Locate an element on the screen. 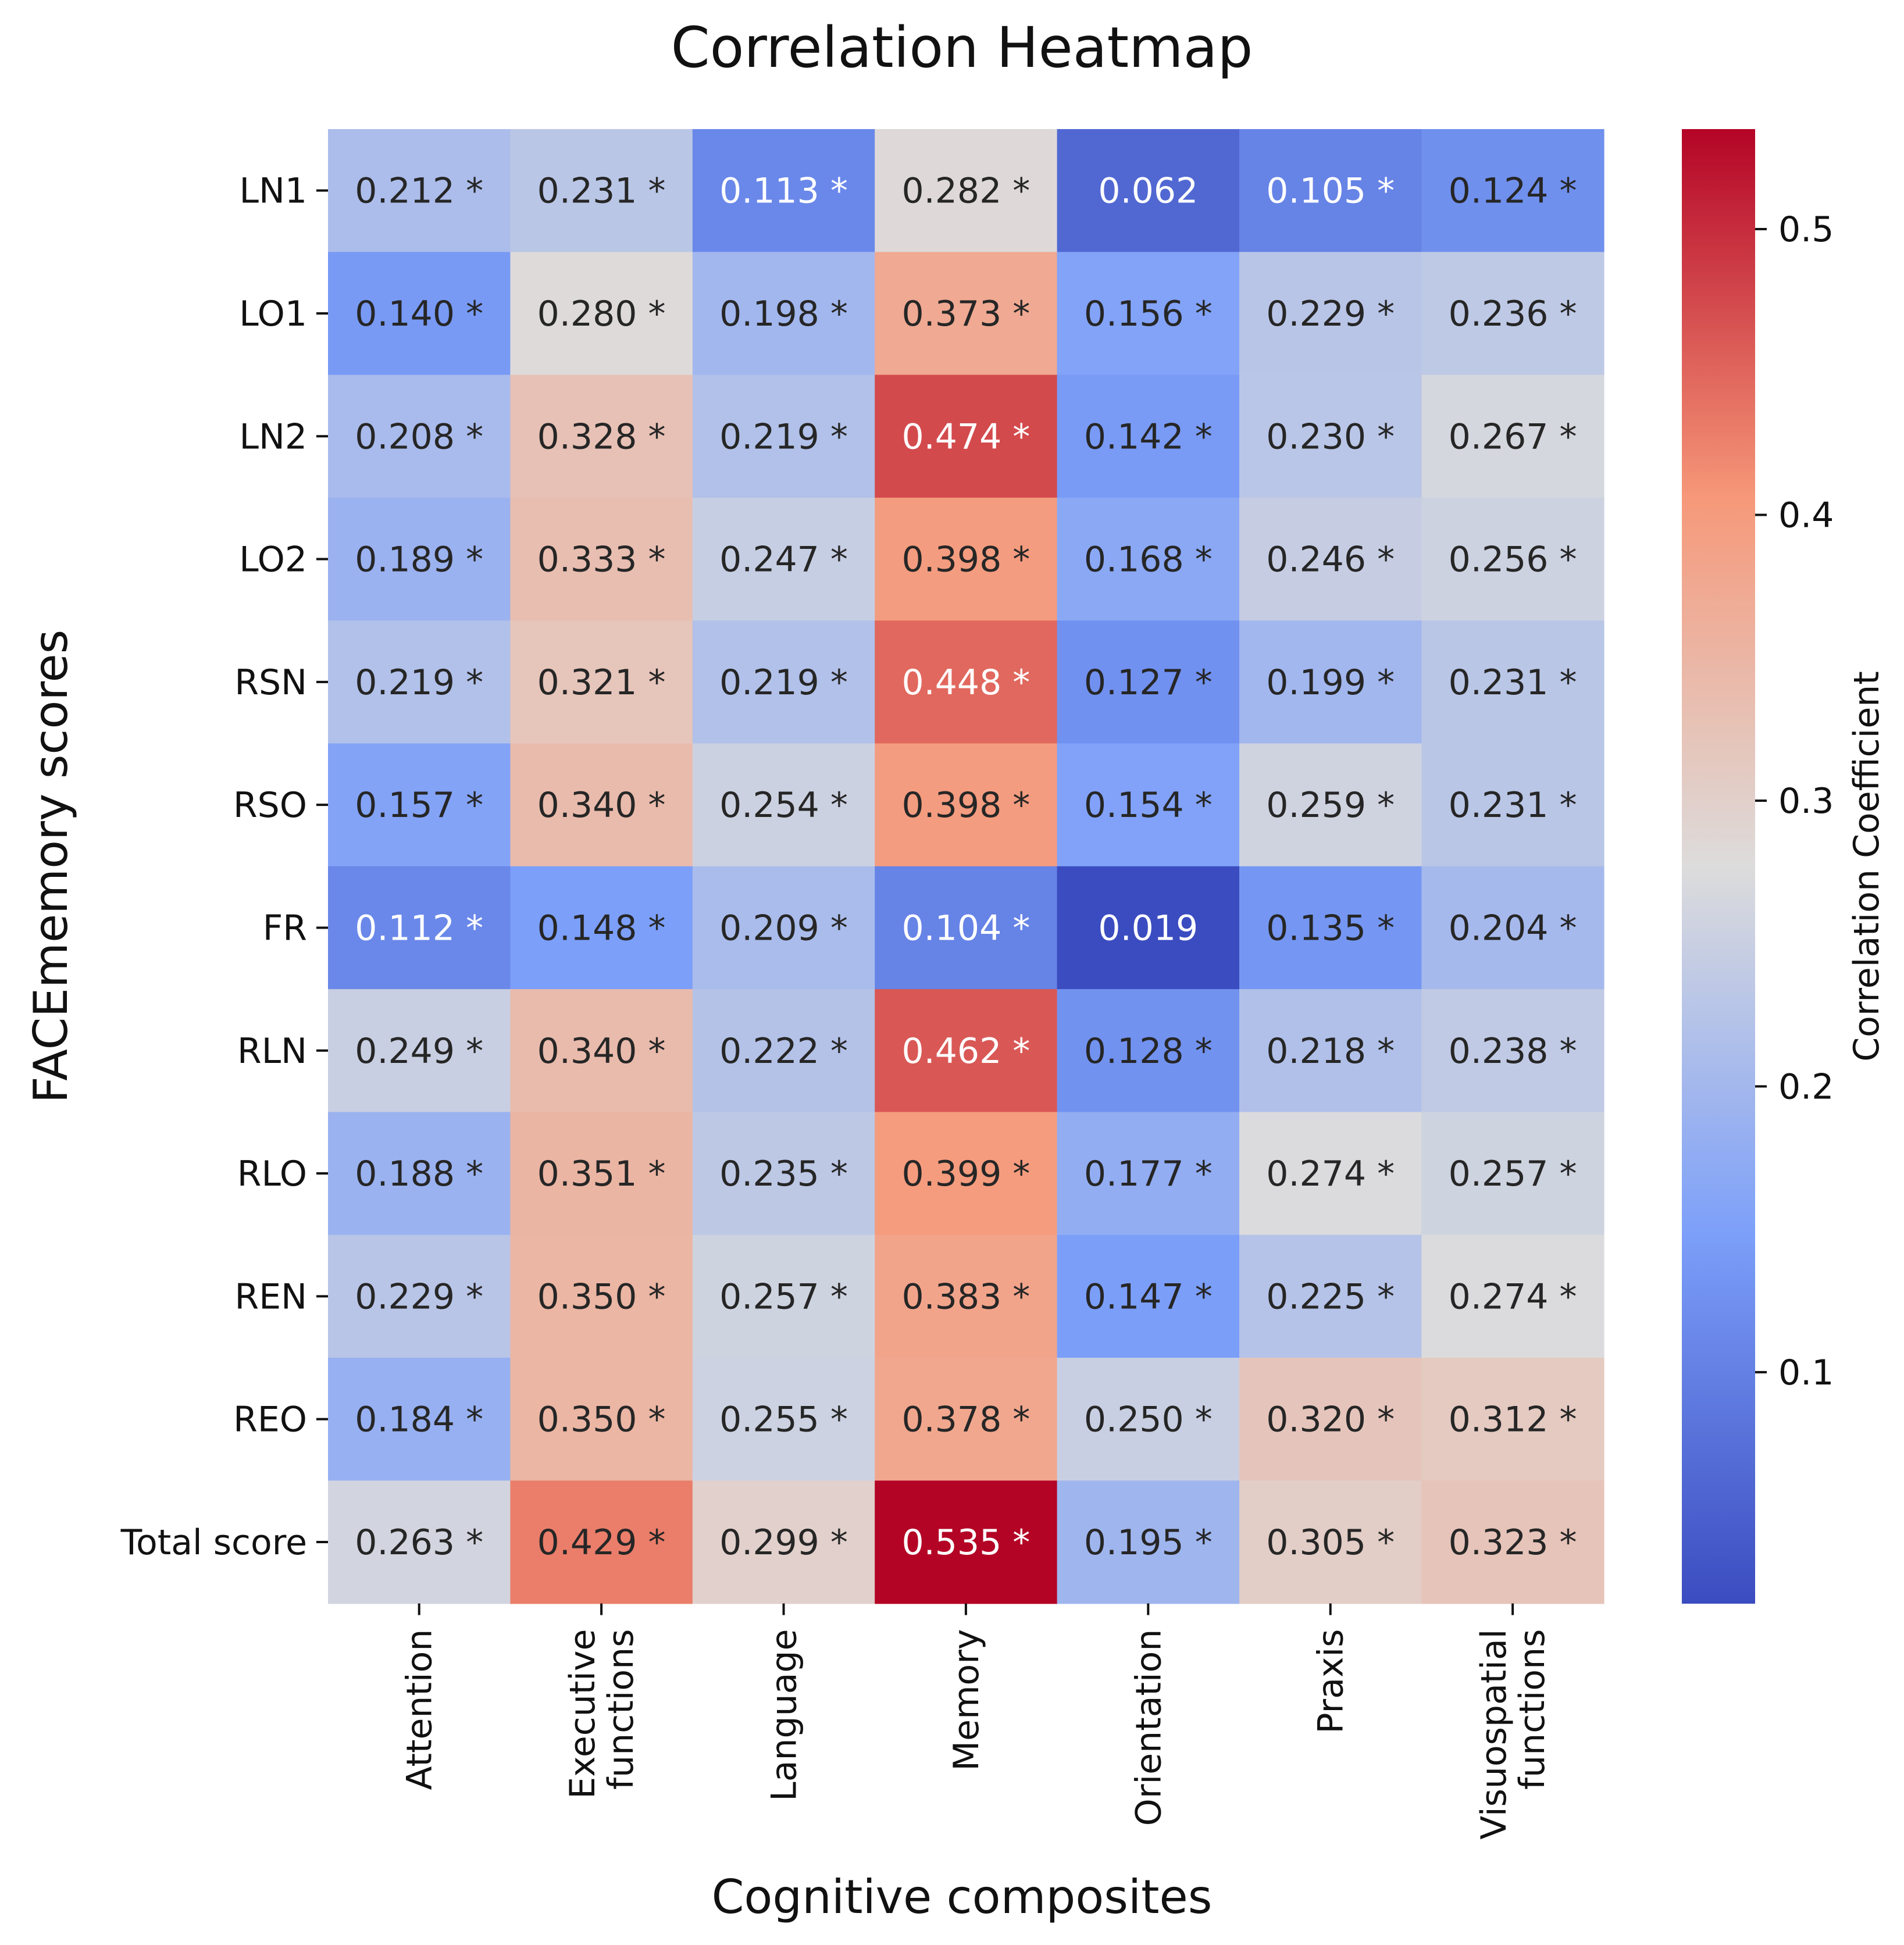 The height and width of the screenshot is (1945, 1904). cell-label: 0.105 * is located at coordinates (1330, 191).